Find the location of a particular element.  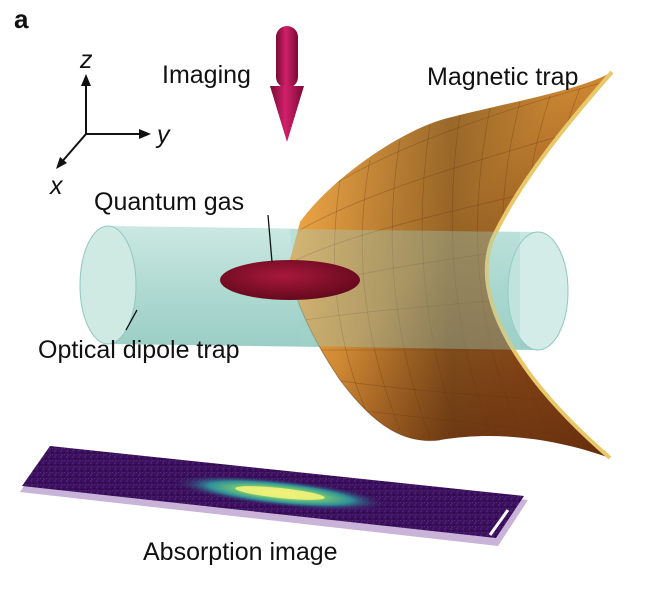

imaging-arrow-icon is located at coordinates (287, 84).